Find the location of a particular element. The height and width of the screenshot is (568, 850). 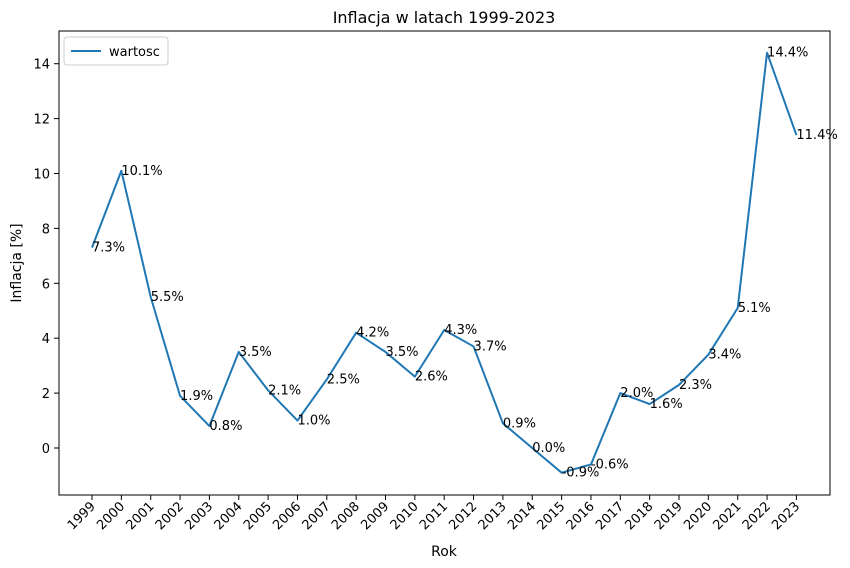

data-label: 4.2% is located at coordinates (372, 333).